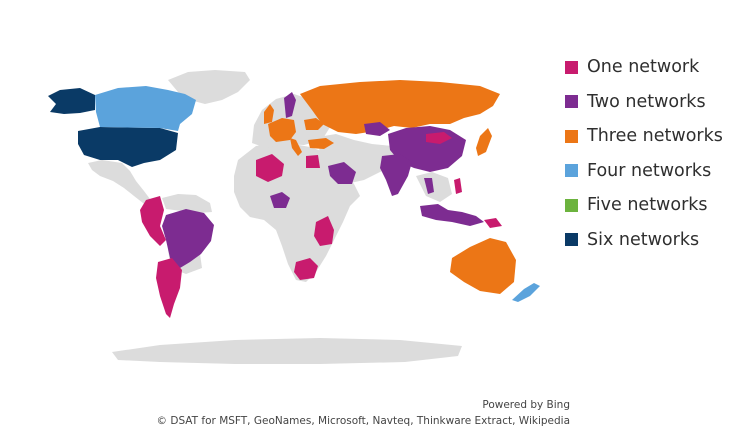 This screenshot has width=745, height=440. I want to click on region-ukraine, so click(314, 124).